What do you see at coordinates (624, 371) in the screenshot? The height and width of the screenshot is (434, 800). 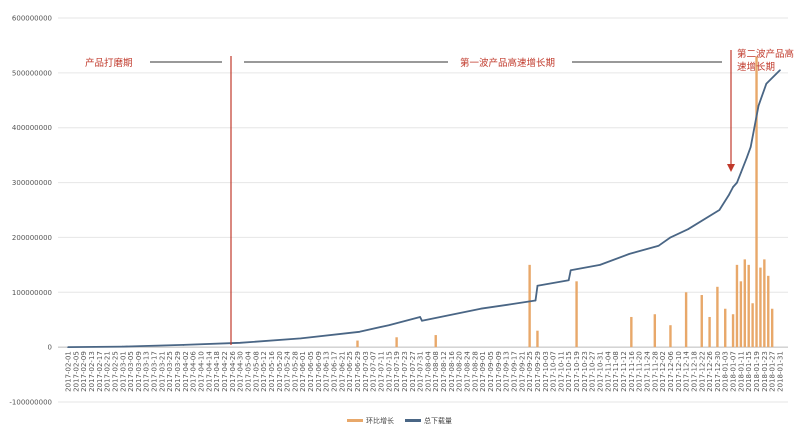 I see `x-tick-label: 2017-11-12` at bounding box center [624, 371].